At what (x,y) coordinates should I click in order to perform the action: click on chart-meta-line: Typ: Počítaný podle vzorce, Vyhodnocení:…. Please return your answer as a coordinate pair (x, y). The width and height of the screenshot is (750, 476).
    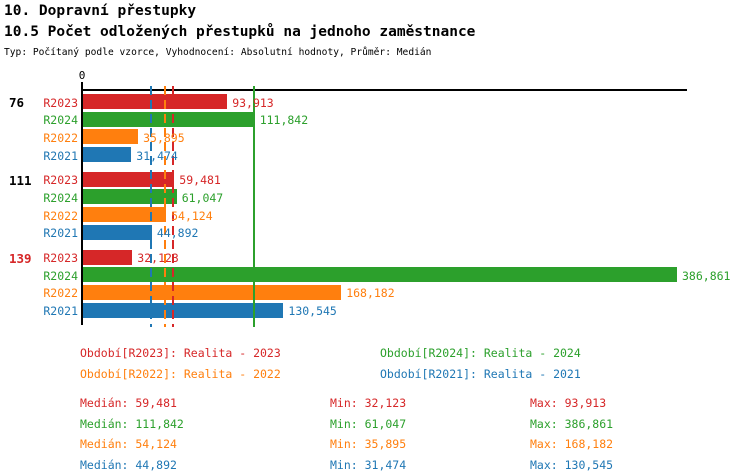
    Looking at the image, I should click on (218, 52).